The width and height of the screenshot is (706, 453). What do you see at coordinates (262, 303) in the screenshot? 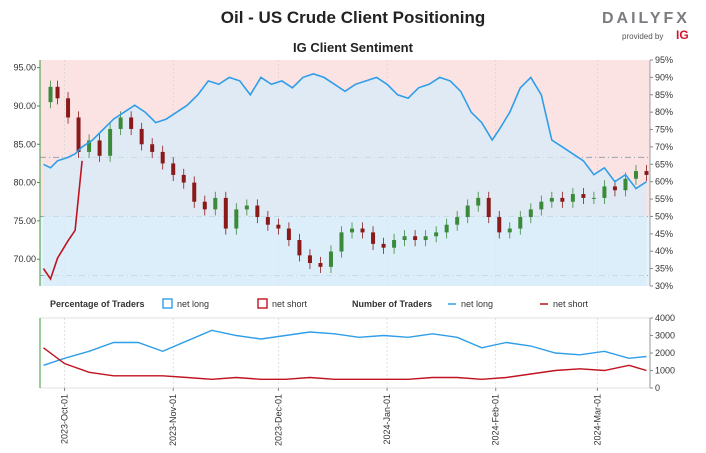
I see `legend-pct-short-swatch` at bounding box center [262, 303].